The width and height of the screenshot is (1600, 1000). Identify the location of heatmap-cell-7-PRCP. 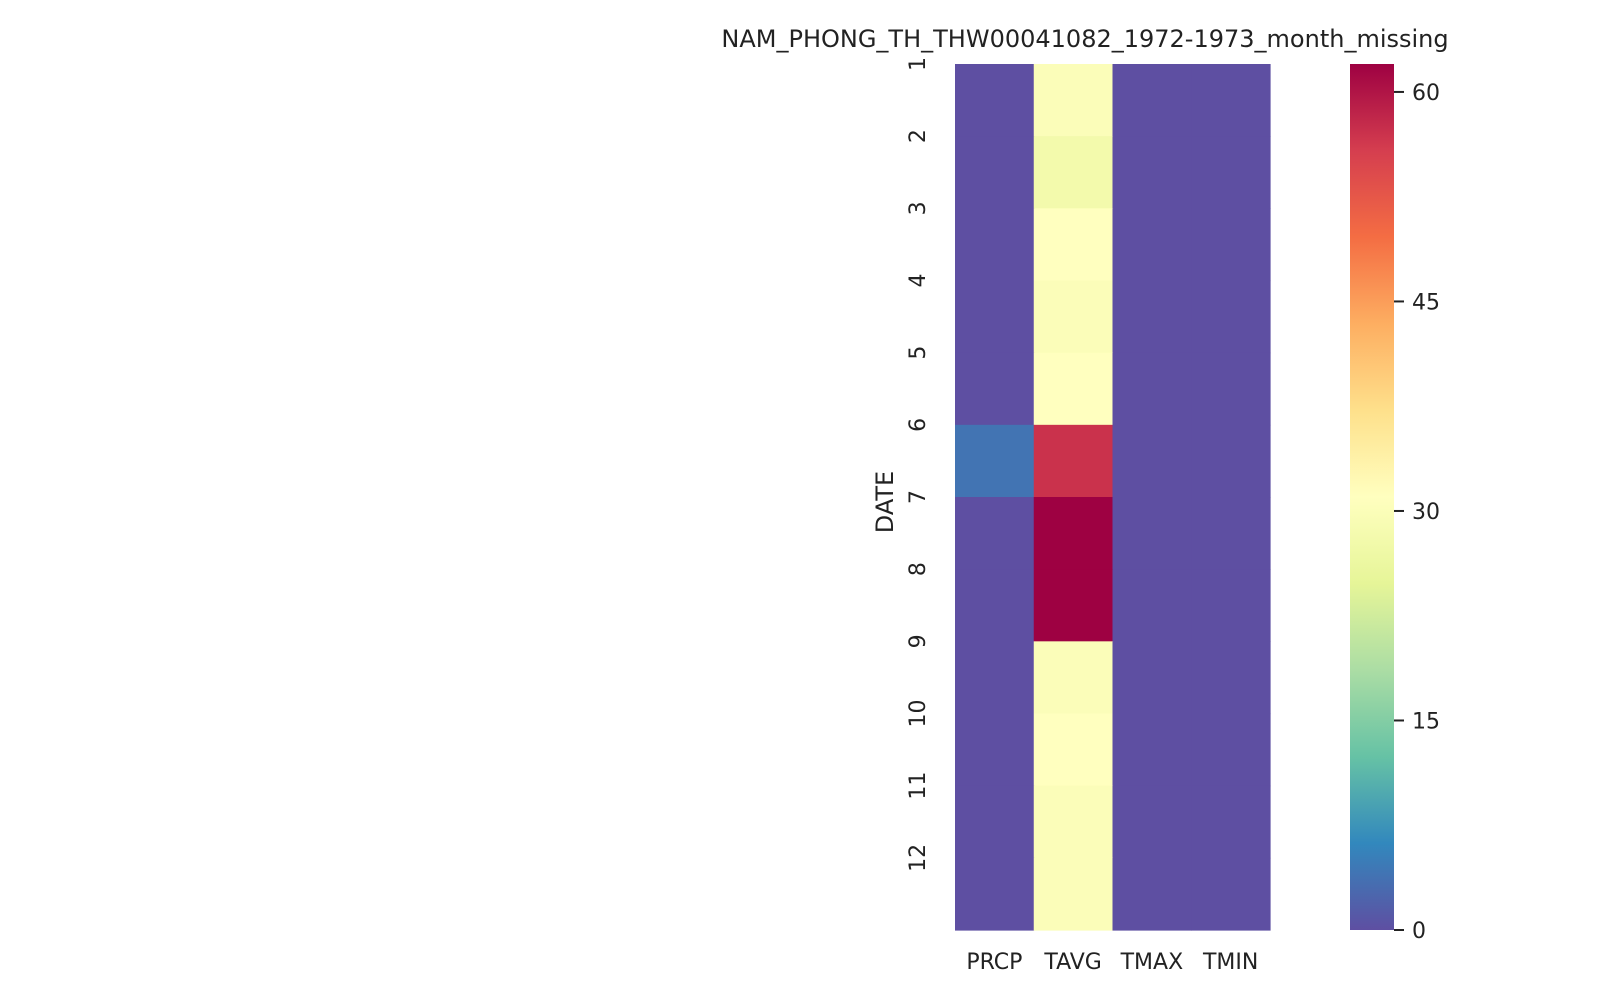
(995, 533).